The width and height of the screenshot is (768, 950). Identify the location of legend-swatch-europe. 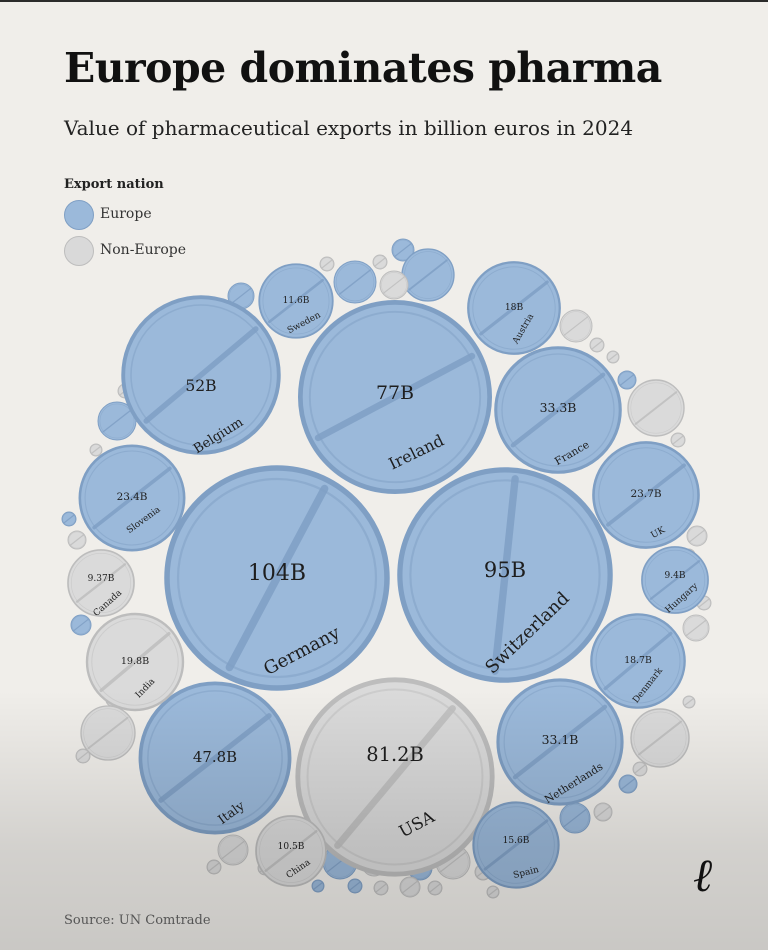
(79, 215).